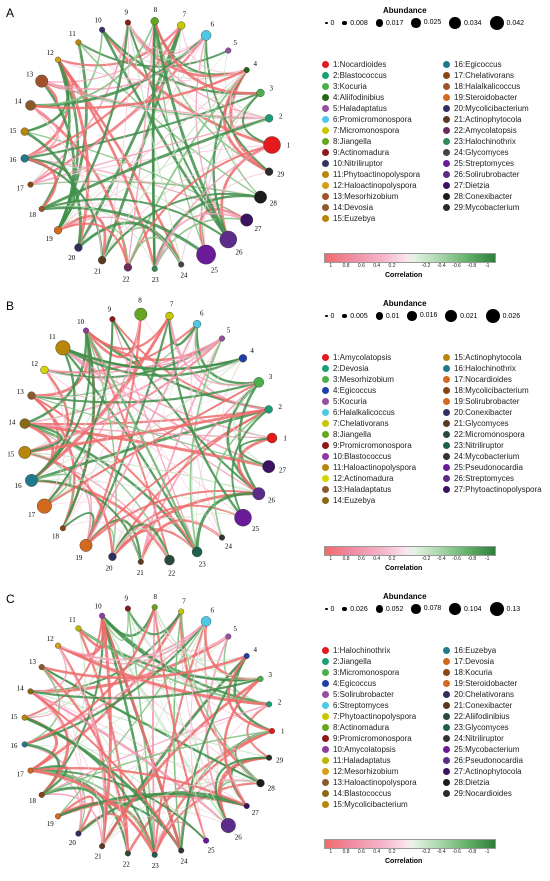 This screenshot has width=550, height=881. I want to click on legend-item: 17:Chelativorans, so click(486, 75).